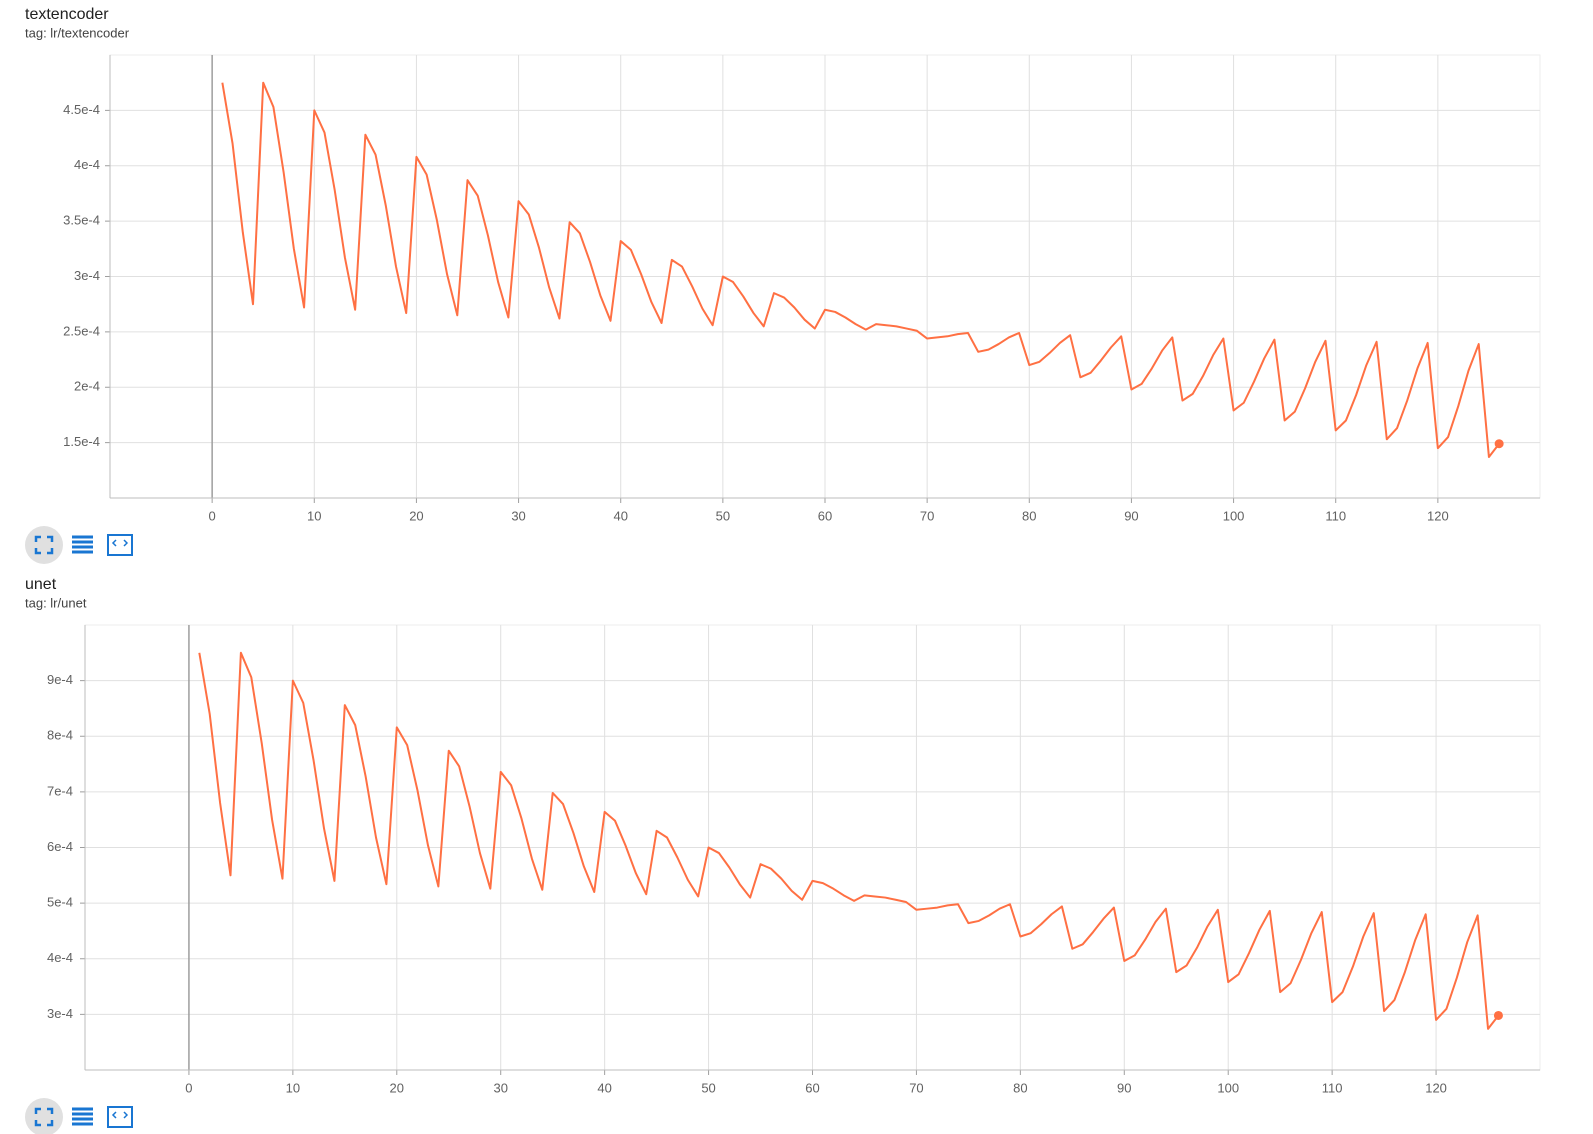 Image resolution: width=1593 pixels, height=1134 pixels. What do you see at coordinates (77, 32) in the screenshot?
I see `chart-subtitle: tag: lr/textencoder` at bounding box center [77, 32].